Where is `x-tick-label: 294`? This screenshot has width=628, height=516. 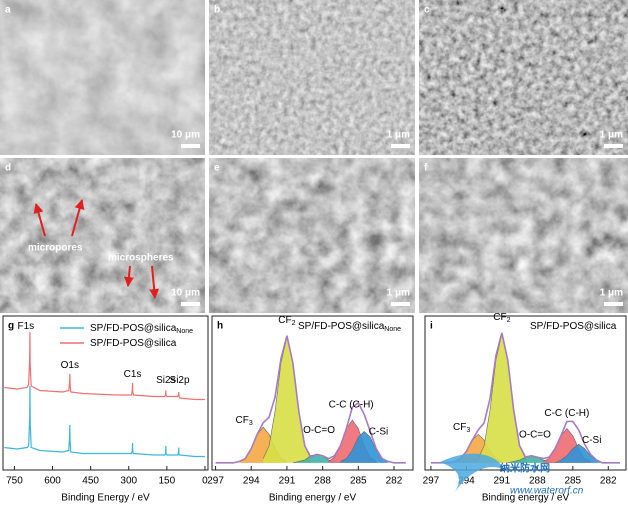
x-tick-label: 294 is located at coordinates (466, 481).